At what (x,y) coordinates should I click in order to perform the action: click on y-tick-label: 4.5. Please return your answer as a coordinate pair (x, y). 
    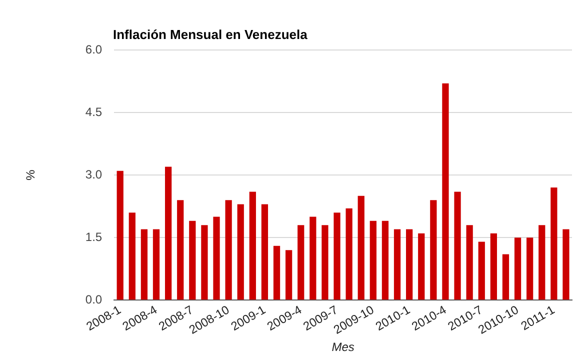
    Looking at the image, I should click on (93, 111).